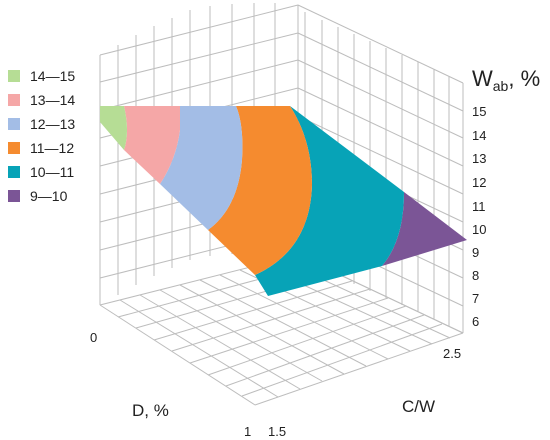 Image resolution: width=550 pixels, height=440 pixels. I want to click on y-tick-label: 0, so click(93, 337).